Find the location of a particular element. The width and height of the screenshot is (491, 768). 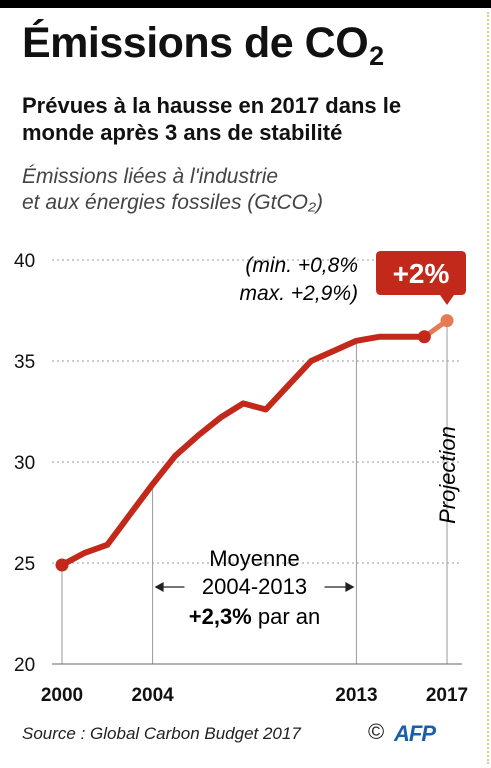

data-point-2000 is located at coordinates (62, 565).